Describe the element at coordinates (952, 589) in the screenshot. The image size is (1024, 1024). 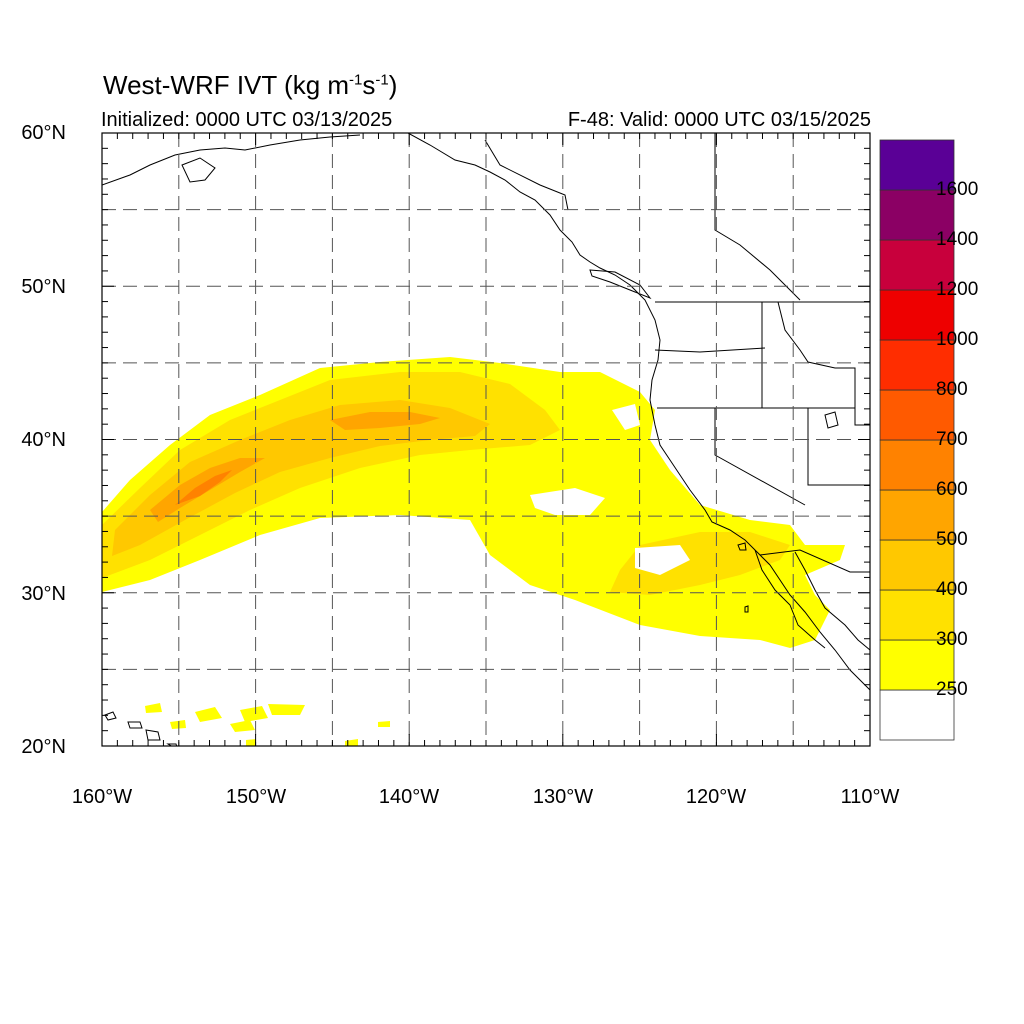
I see `colorbar-level-label: 400` at that location.